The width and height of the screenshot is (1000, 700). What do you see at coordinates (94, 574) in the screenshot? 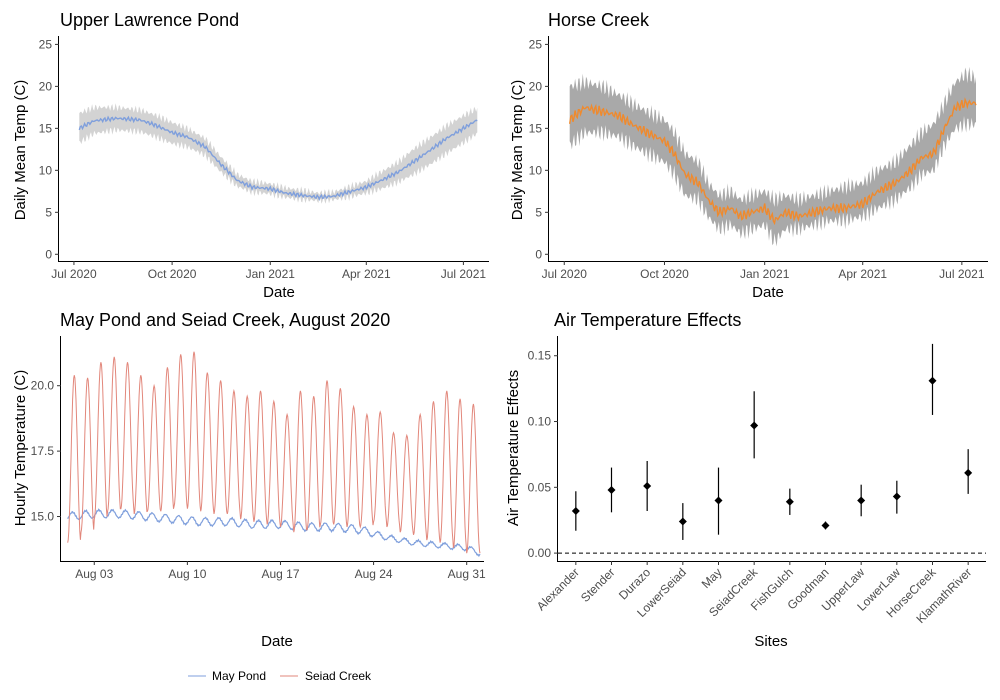
I see `x-tick-label: Aug 03` at bounding box center [94, 574].